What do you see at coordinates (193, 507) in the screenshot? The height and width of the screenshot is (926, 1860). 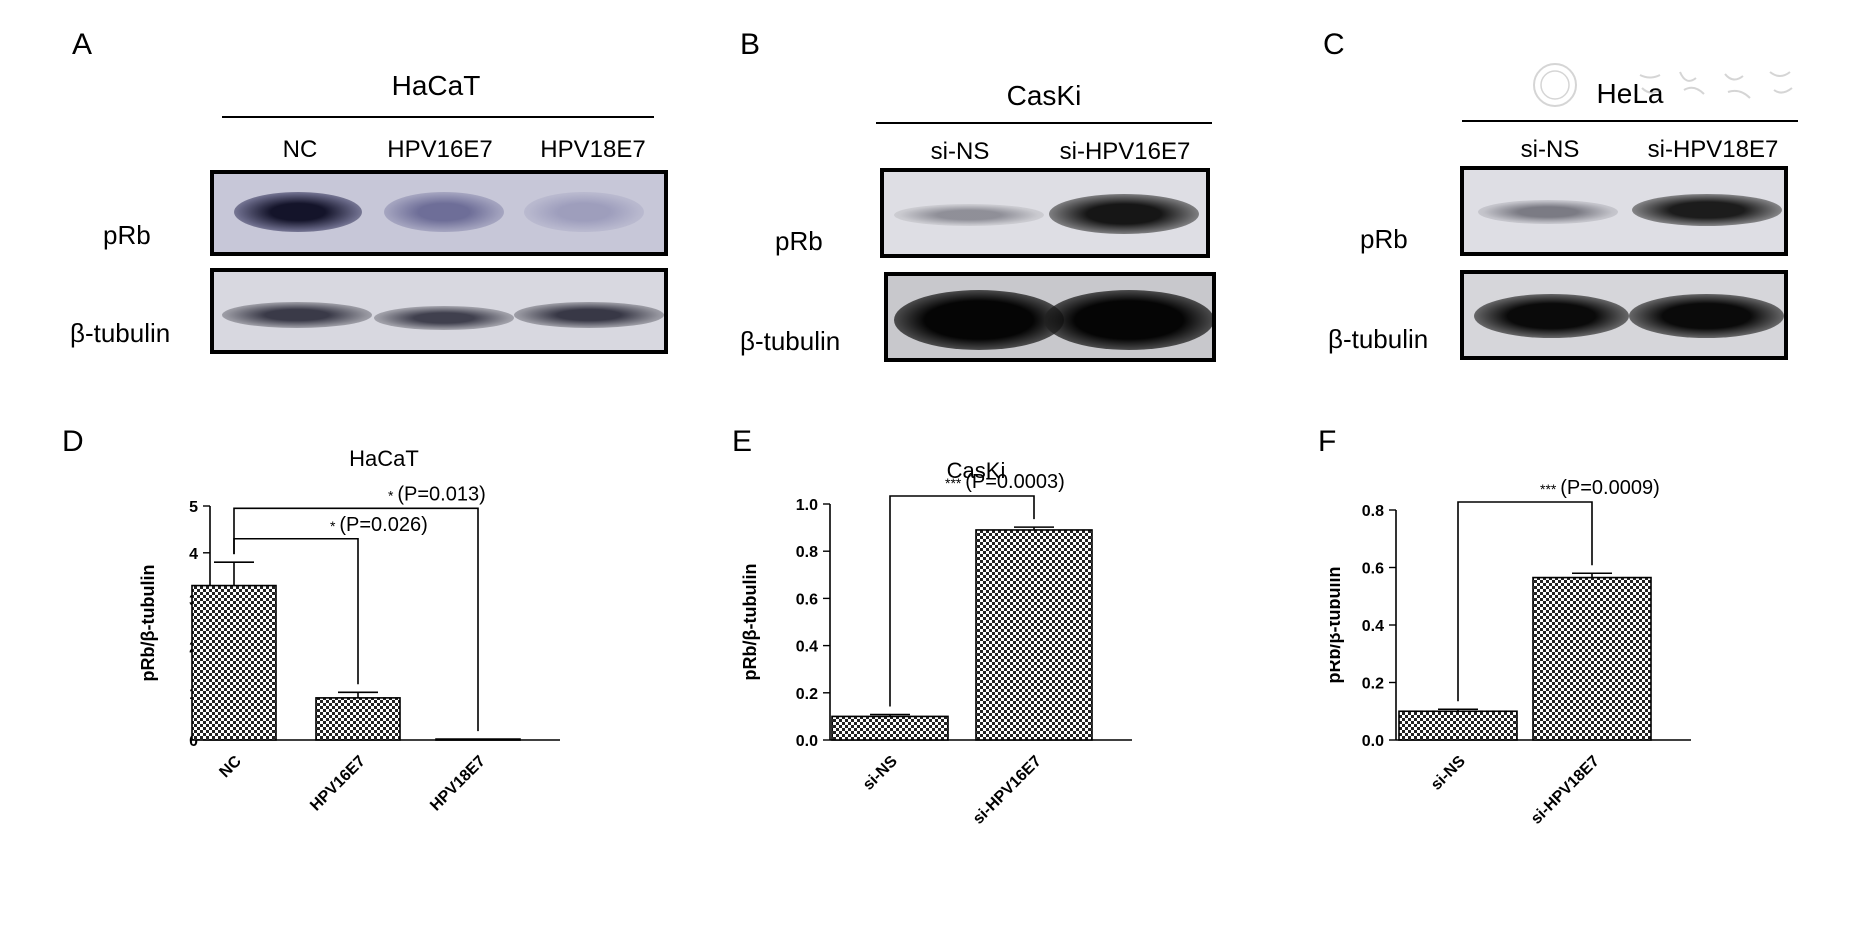 I see `y-tick-label-hacat-5: 5` at bounding box center [193, 507].